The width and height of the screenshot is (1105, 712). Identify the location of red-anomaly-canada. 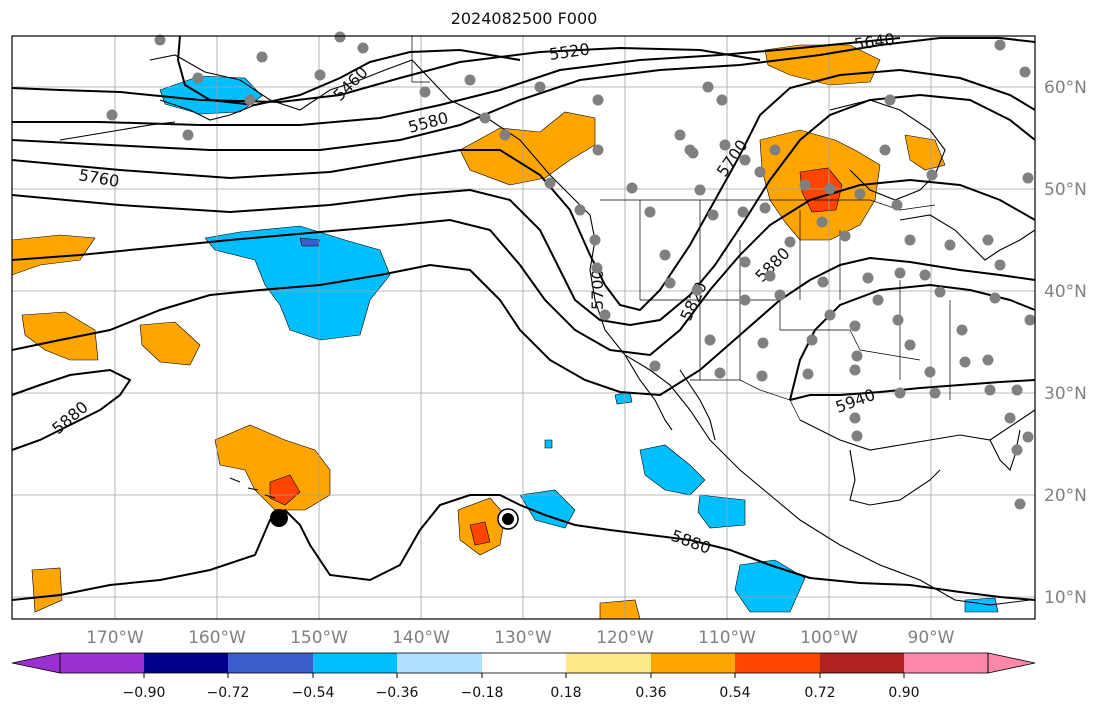
(821, 190).